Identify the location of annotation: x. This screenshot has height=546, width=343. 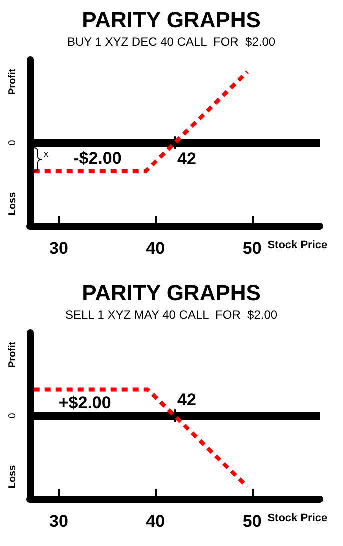
(46, 154).